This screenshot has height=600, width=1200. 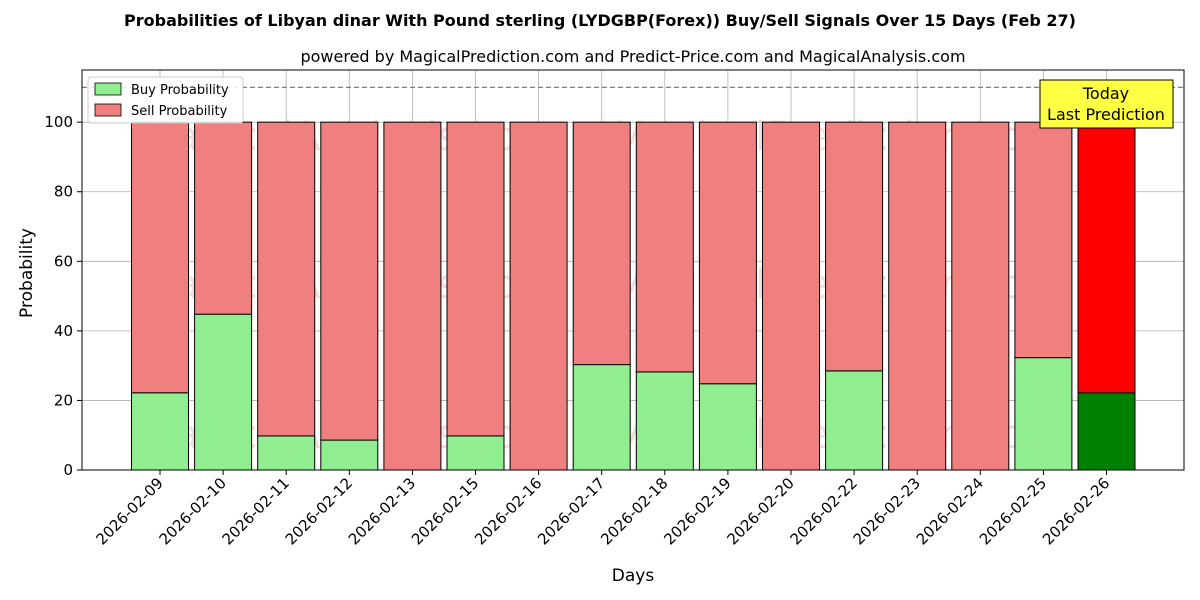 What do you see at coordinates (256, 511) in the screenshot?
I see `x-tick-label: 2026-02-11` at bounding box center [256, 511].